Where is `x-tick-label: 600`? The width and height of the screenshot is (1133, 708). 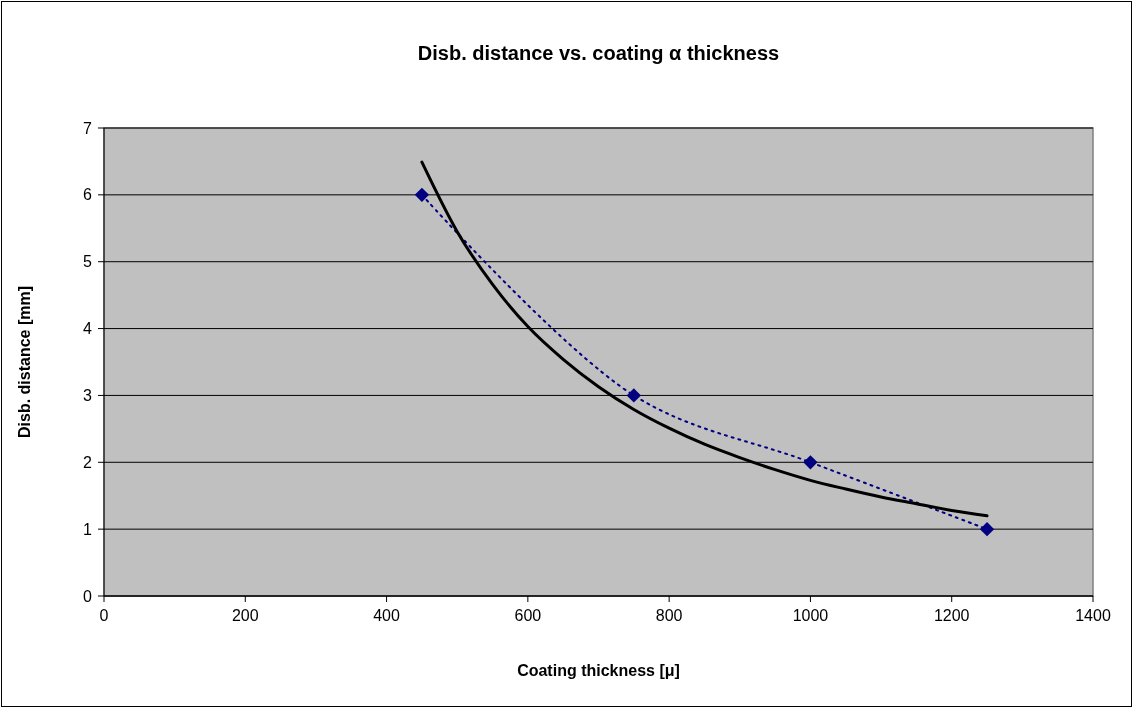
x-tick-label: 600 is located at coordinates (528, 615).